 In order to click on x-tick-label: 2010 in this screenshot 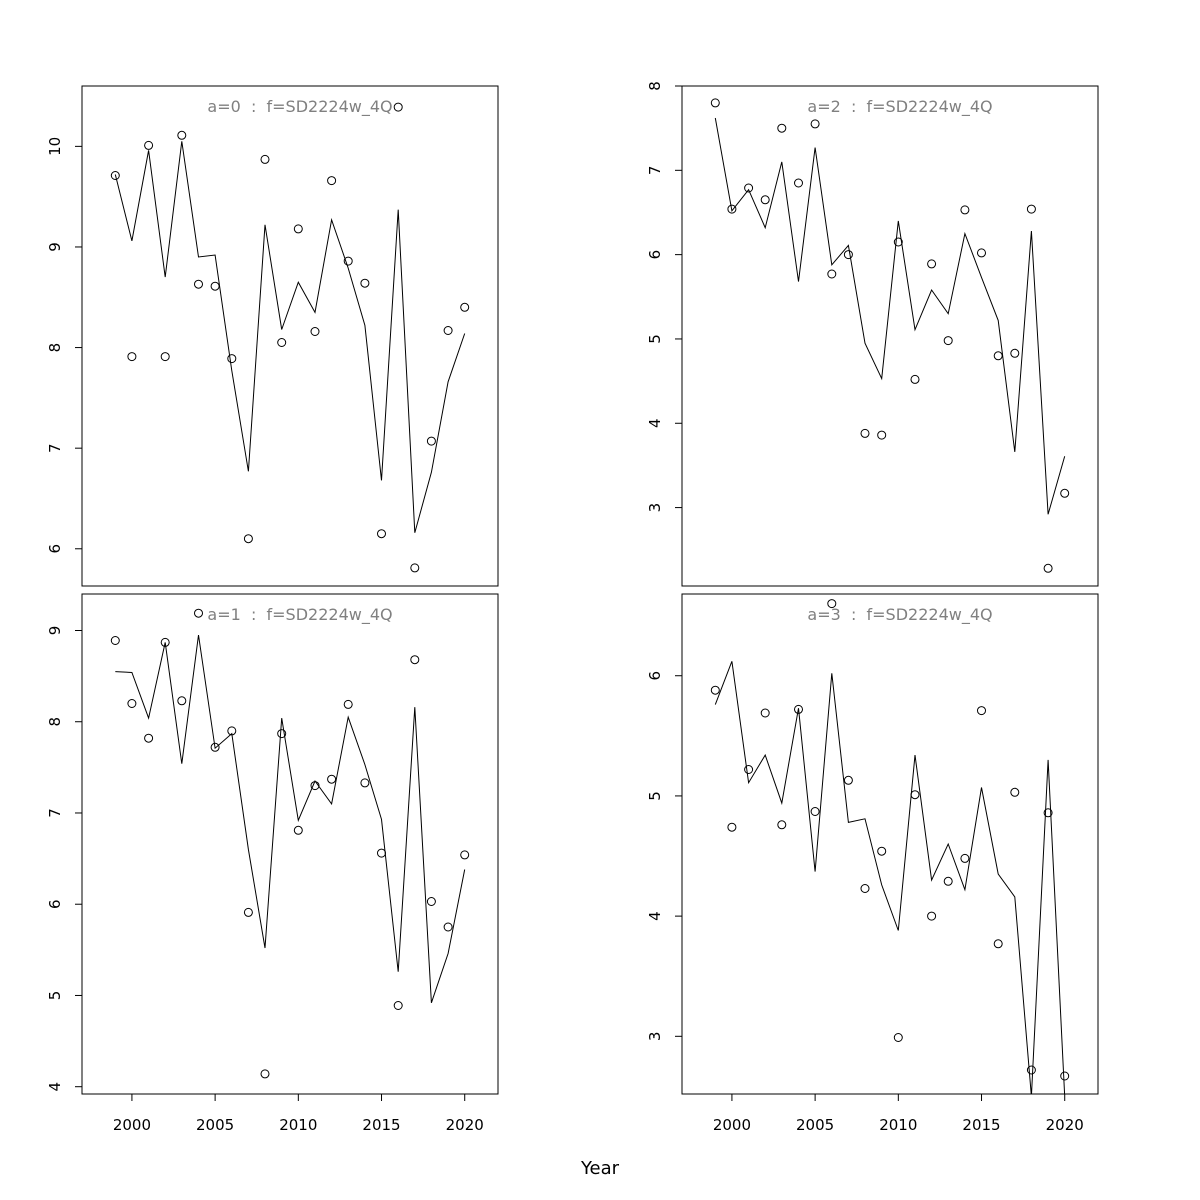, I will do `click(298, 1125)`.